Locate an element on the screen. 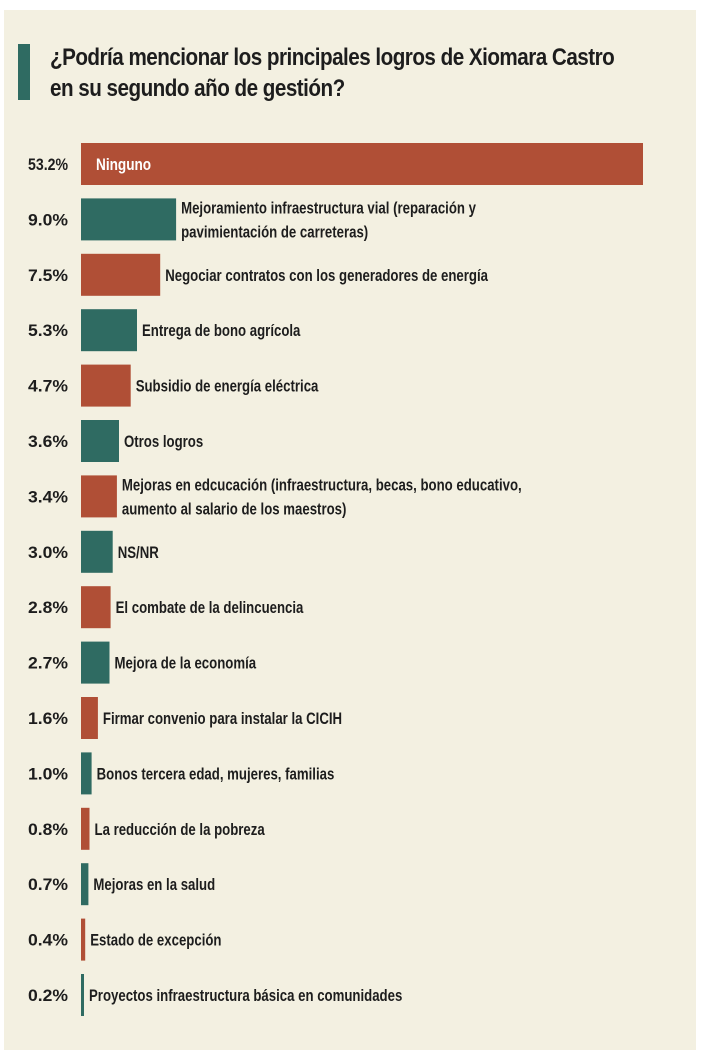 The width and height of the screenshot is (704, 1058). category-label-6: Otros logros is located at coordinates (163, 442).